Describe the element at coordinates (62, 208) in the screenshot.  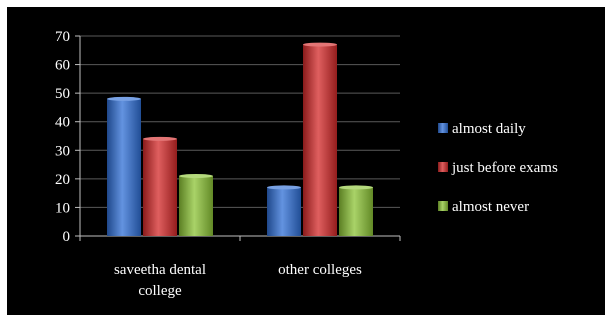
I see `y-tick-label: 10` at that location.